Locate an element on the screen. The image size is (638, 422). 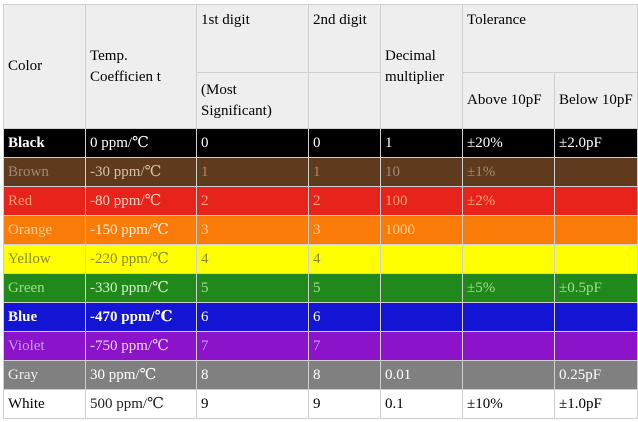
cell-tolerance-above: ±20% is located at coordinates (508, 143).